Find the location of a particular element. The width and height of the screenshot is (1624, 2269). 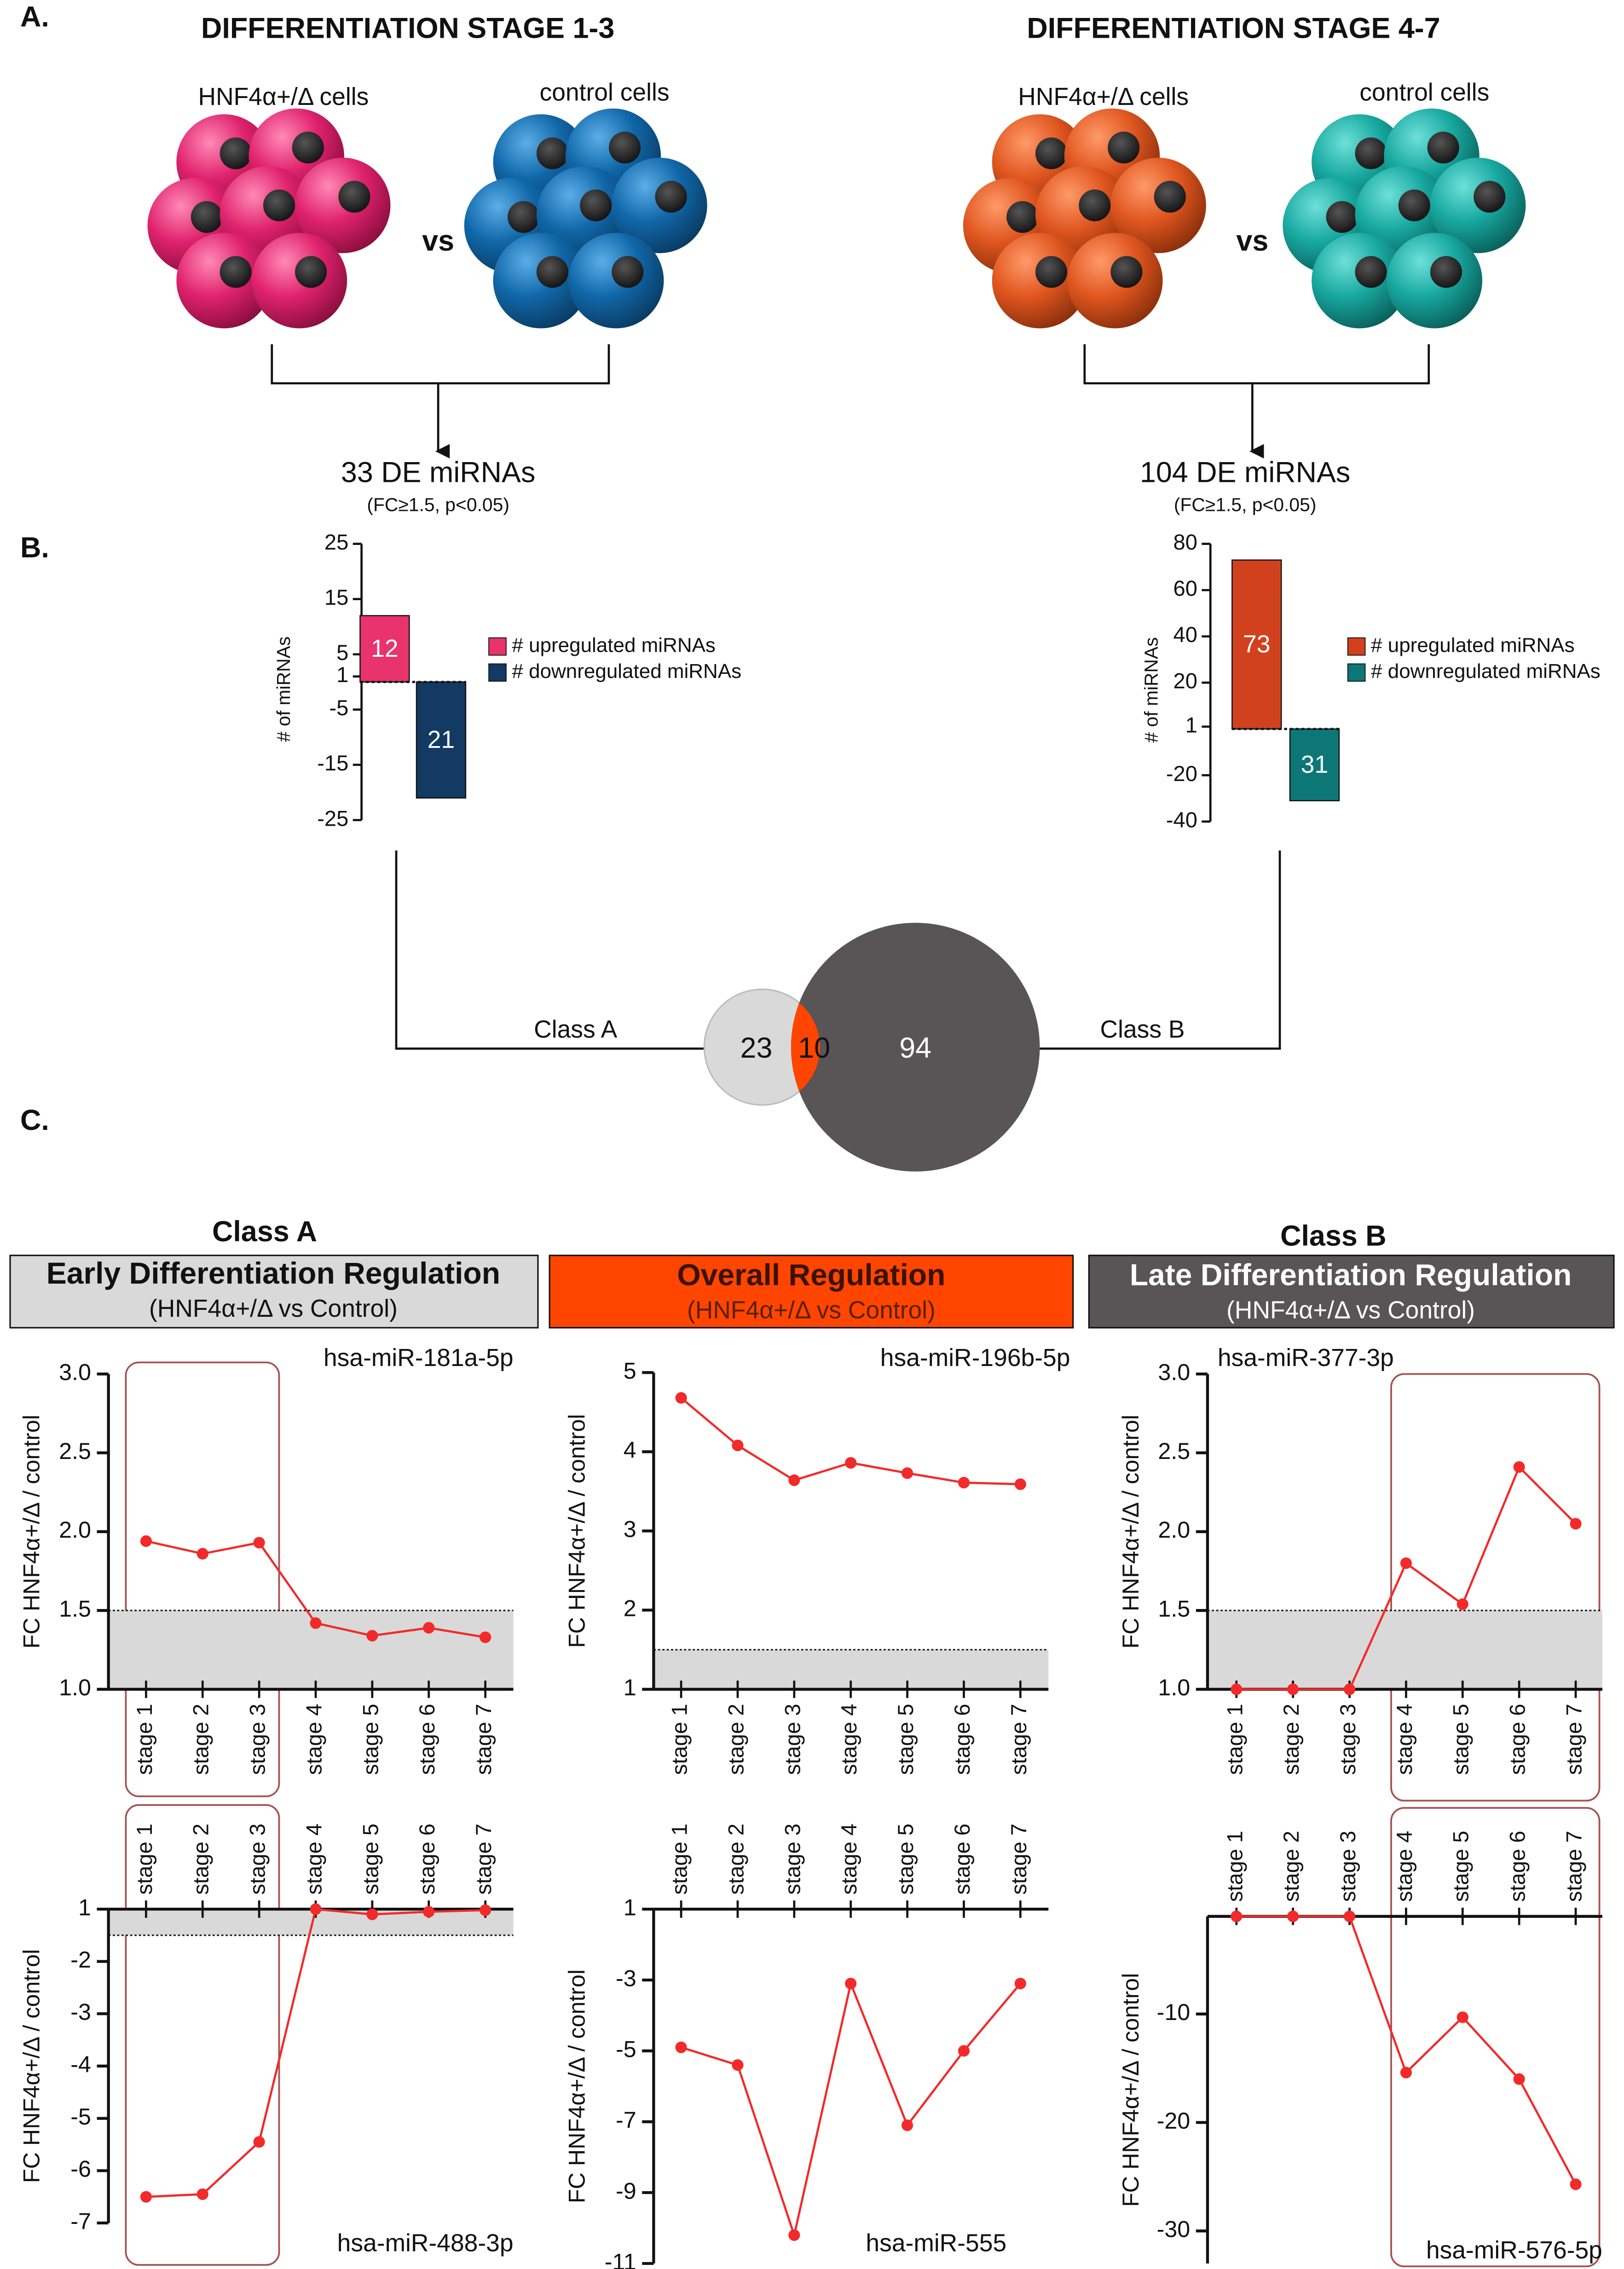

connector is located at coordinates (838, 950).